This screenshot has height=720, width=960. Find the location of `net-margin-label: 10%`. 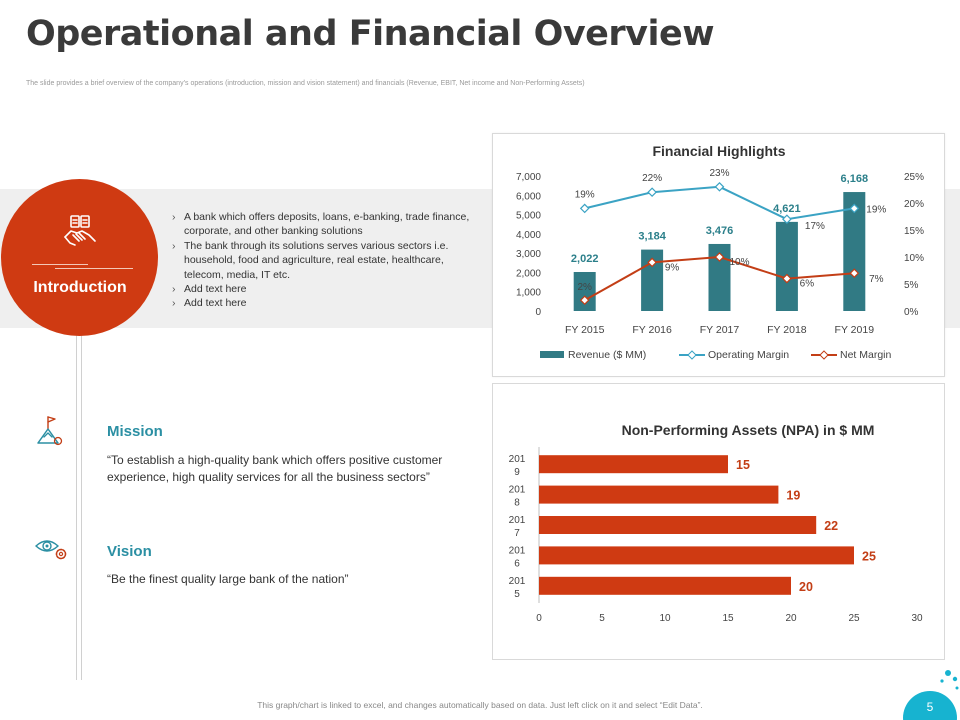

net-margin-label: 10% is located at coordinates (739, 262).